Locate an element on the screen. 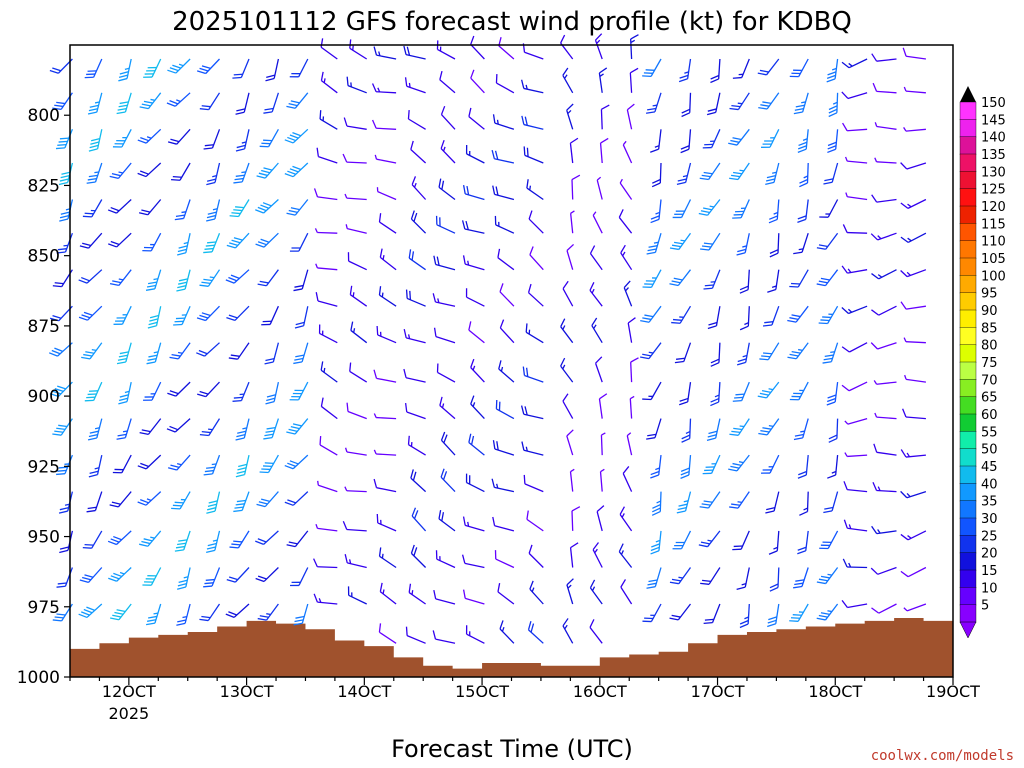 This screenshot has height=768, width=1024. credit-text: coolwx.com/models is located at coordinates (942, 756).